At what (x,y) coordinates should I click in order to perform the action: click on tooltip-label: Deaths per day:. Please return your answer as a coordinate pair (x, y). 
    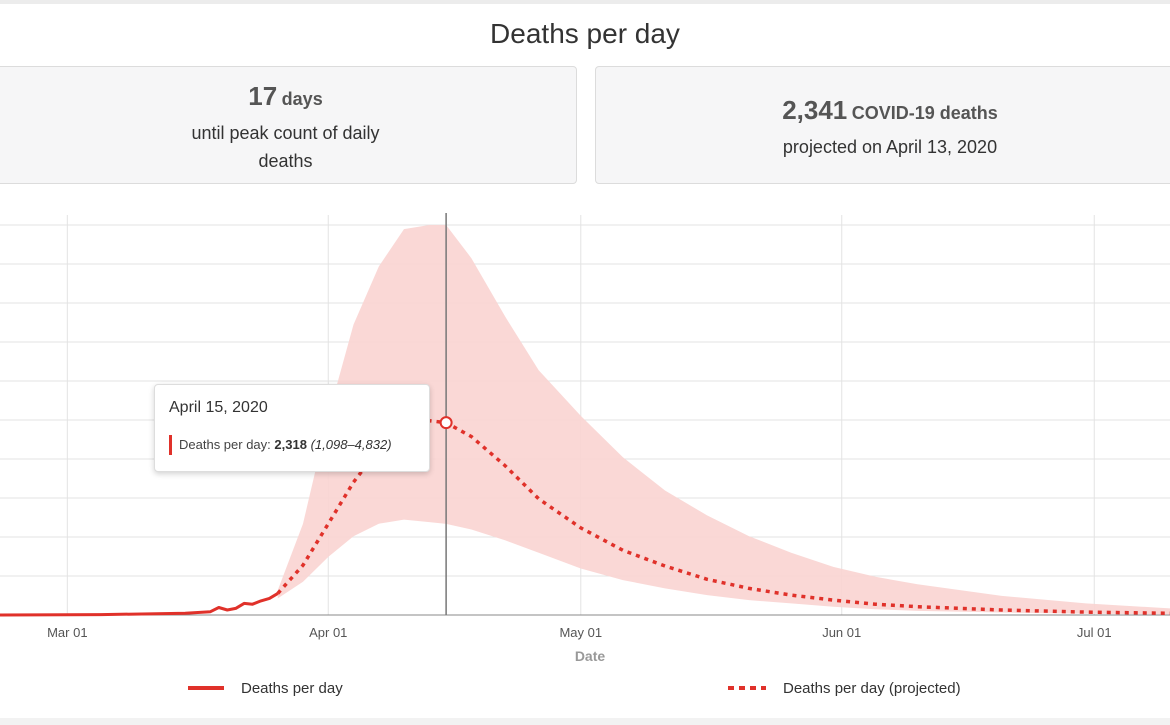
    Looking at the image, I should click on (225, 444).